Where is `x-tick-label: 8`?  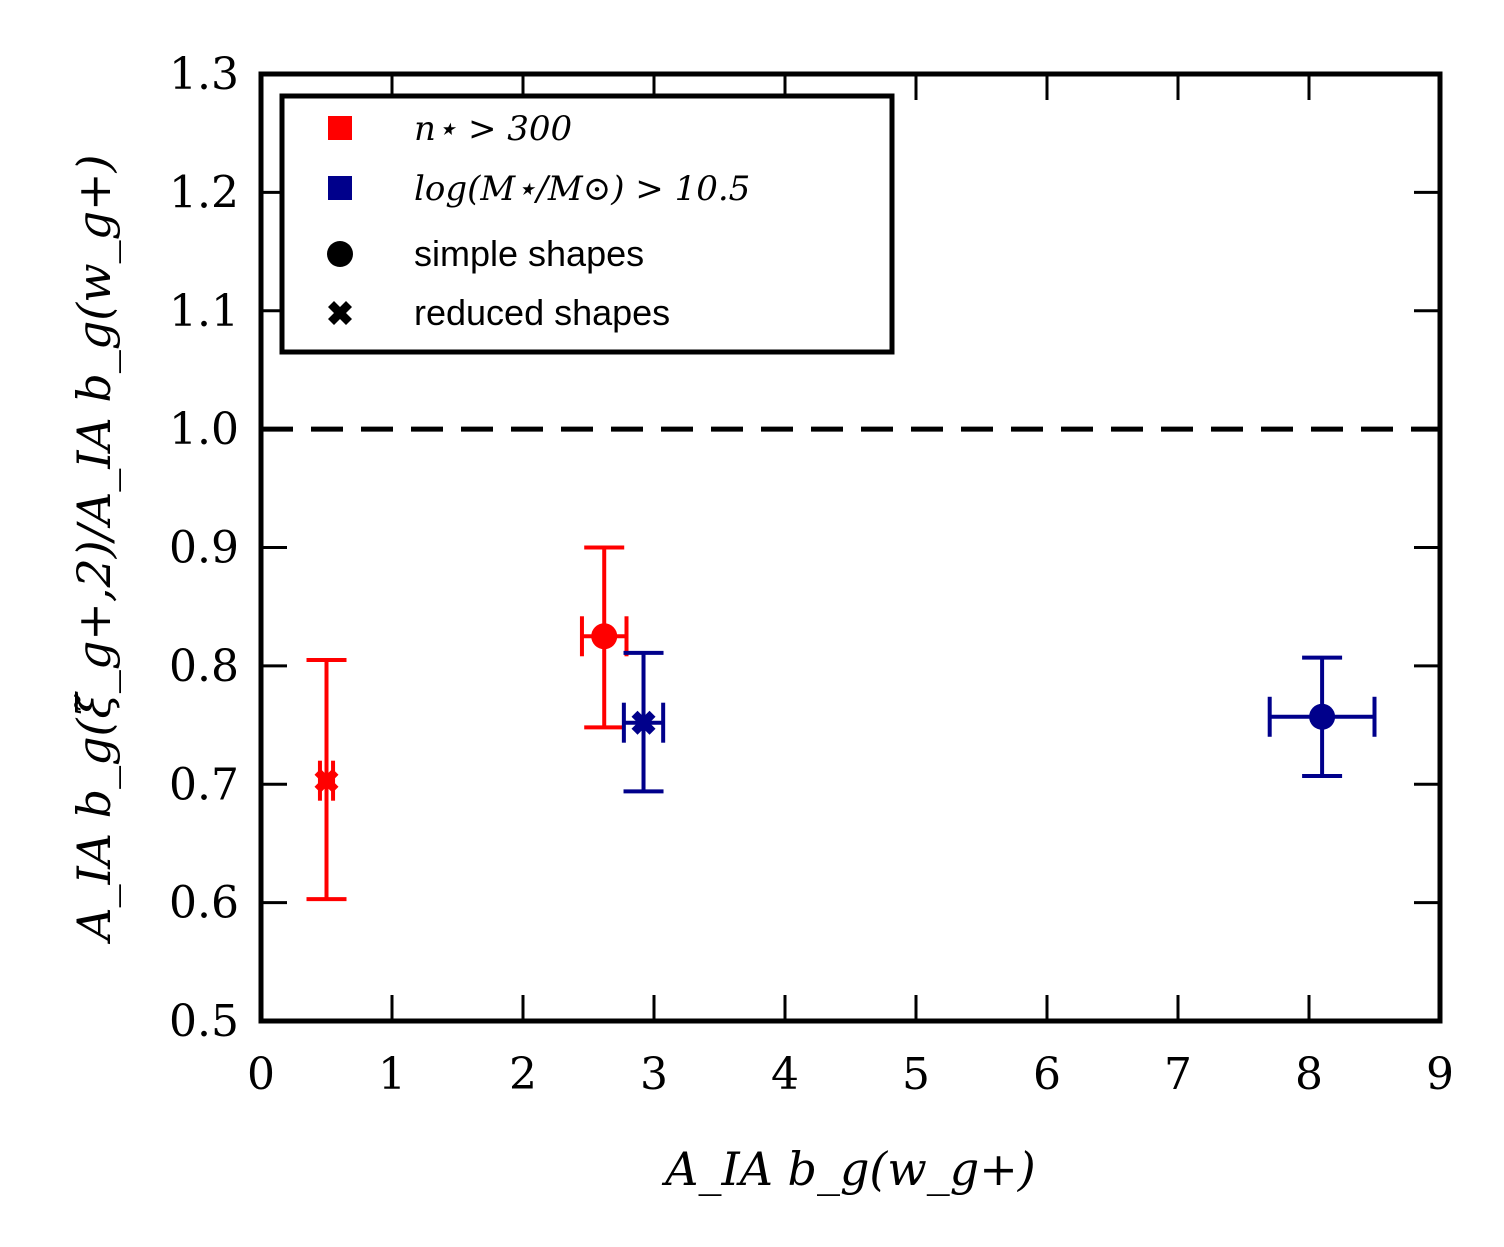 x-tick-label: 8 is located at coordinates (1309, 1074).